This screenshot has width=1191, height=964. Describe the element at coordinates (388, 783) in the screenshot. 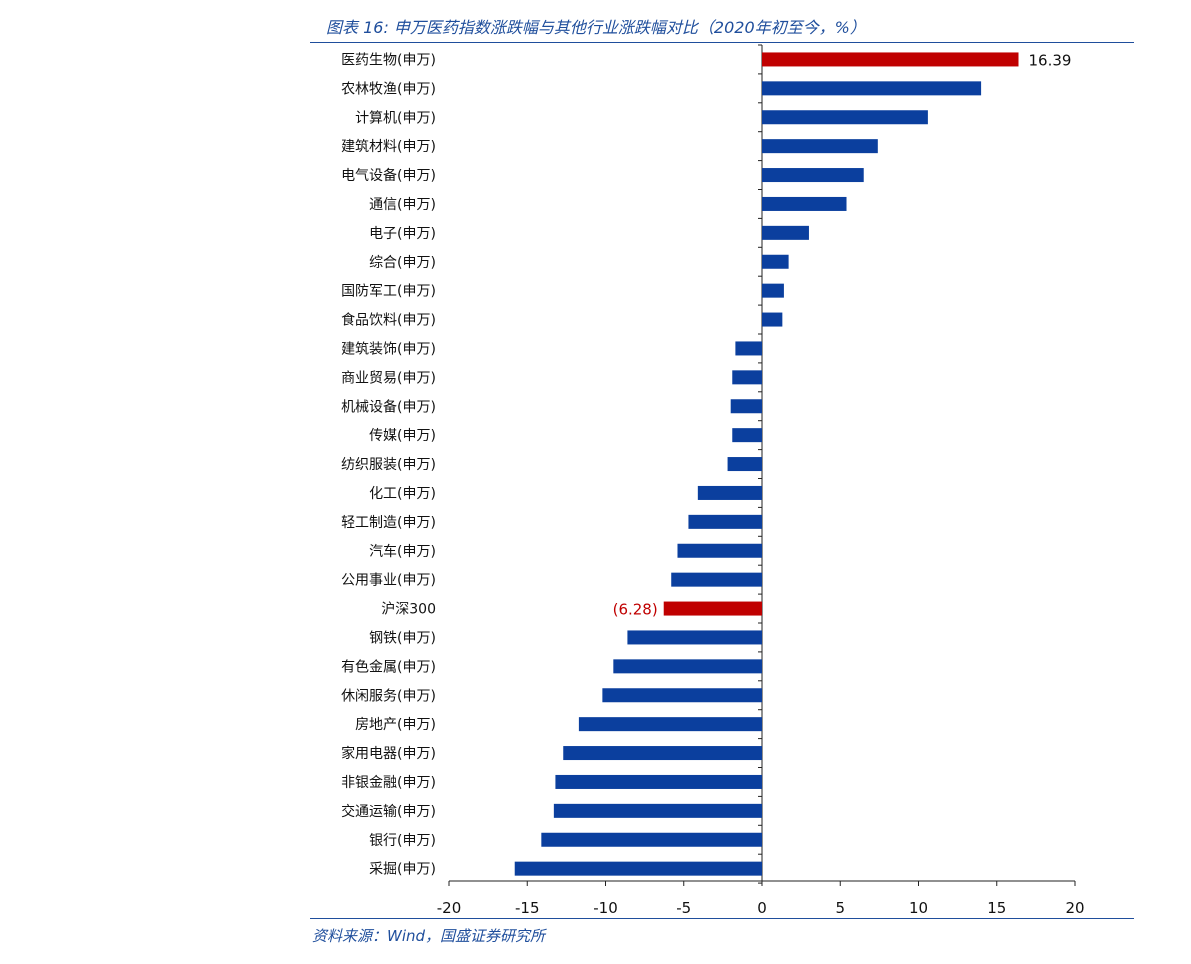

I see `category-label: 非银金融(申万)` at that location.